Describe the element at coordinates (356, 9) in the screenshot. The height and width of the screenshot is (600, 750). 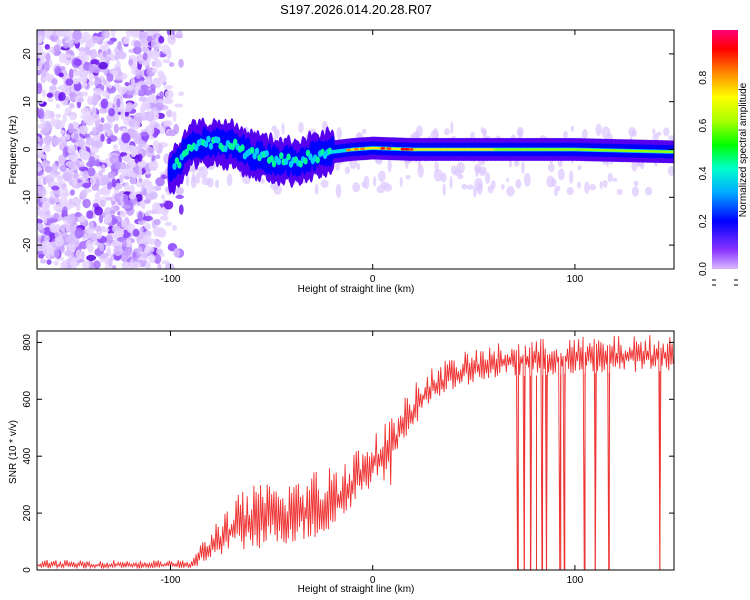
I see `figure-title: S197.2026.014.20.28.R07` at that location.